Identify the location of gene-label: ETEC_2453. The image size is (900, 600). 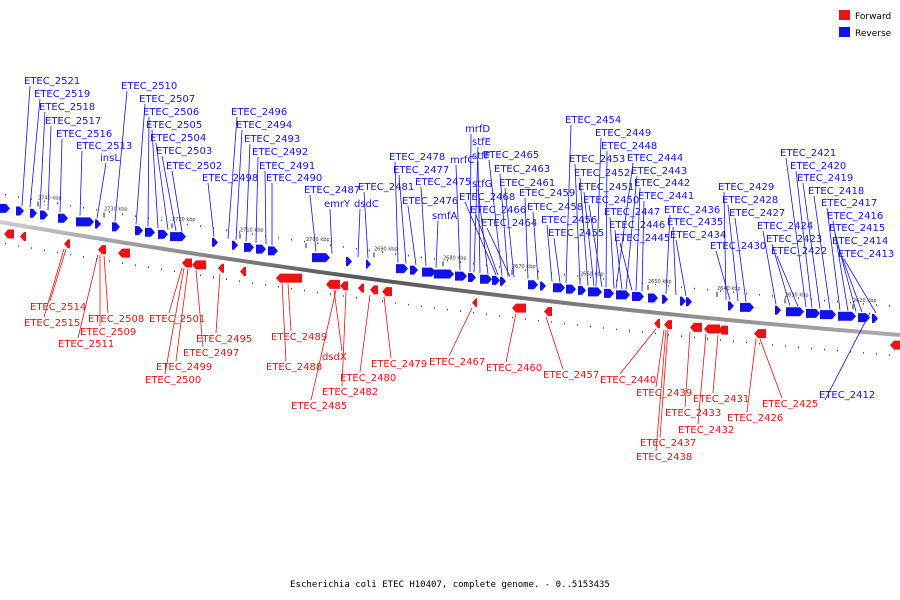
(597, 159).